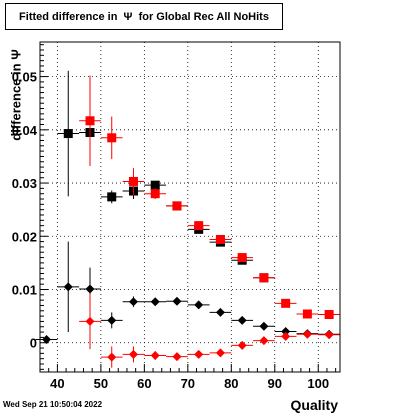 The image size is (400, 414). I want to click on x-tick-label: 50, so click(101, 383).